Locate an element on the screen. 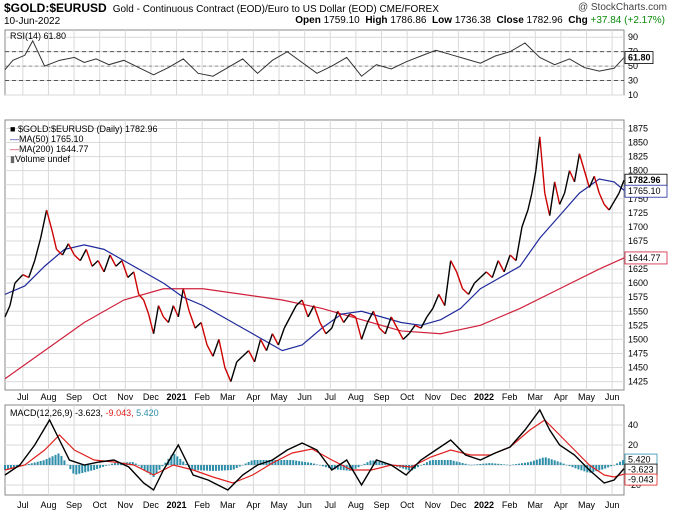 This screenshot has width=673, height=515. price-y-tick-label: 1675 is located at coordinates (638, 241).